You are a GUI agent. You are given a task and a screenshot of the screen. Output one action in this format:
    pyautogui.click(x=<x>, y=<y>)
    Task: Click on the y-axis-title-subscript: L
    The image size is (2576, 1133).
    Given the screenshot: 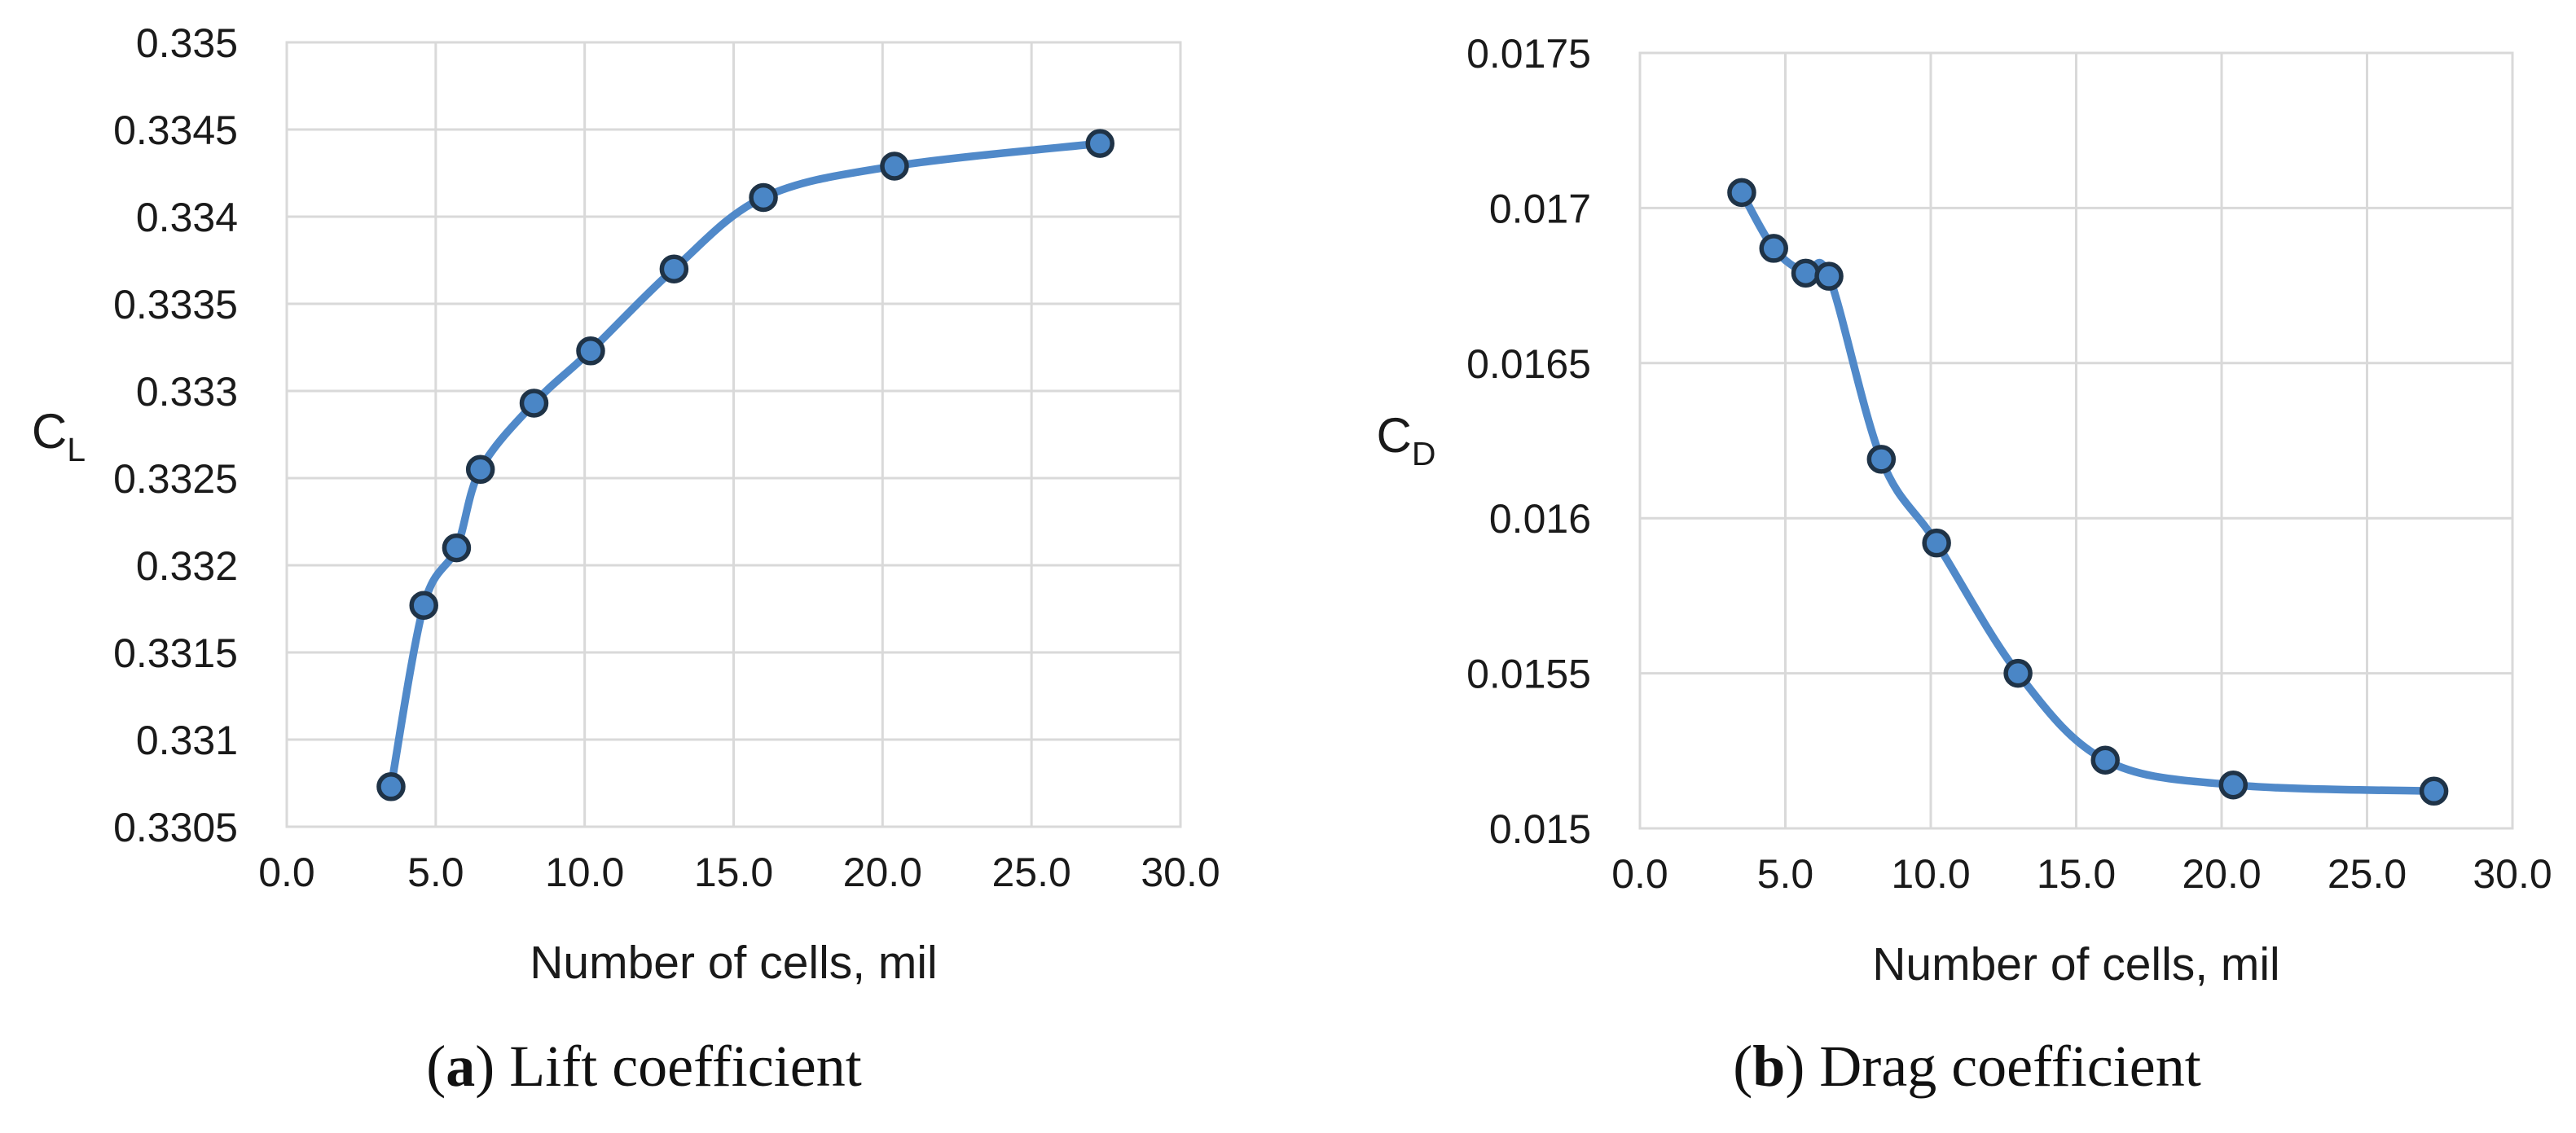 What is the action you would take?
    pyautogui.click(x=76, y=449)
    